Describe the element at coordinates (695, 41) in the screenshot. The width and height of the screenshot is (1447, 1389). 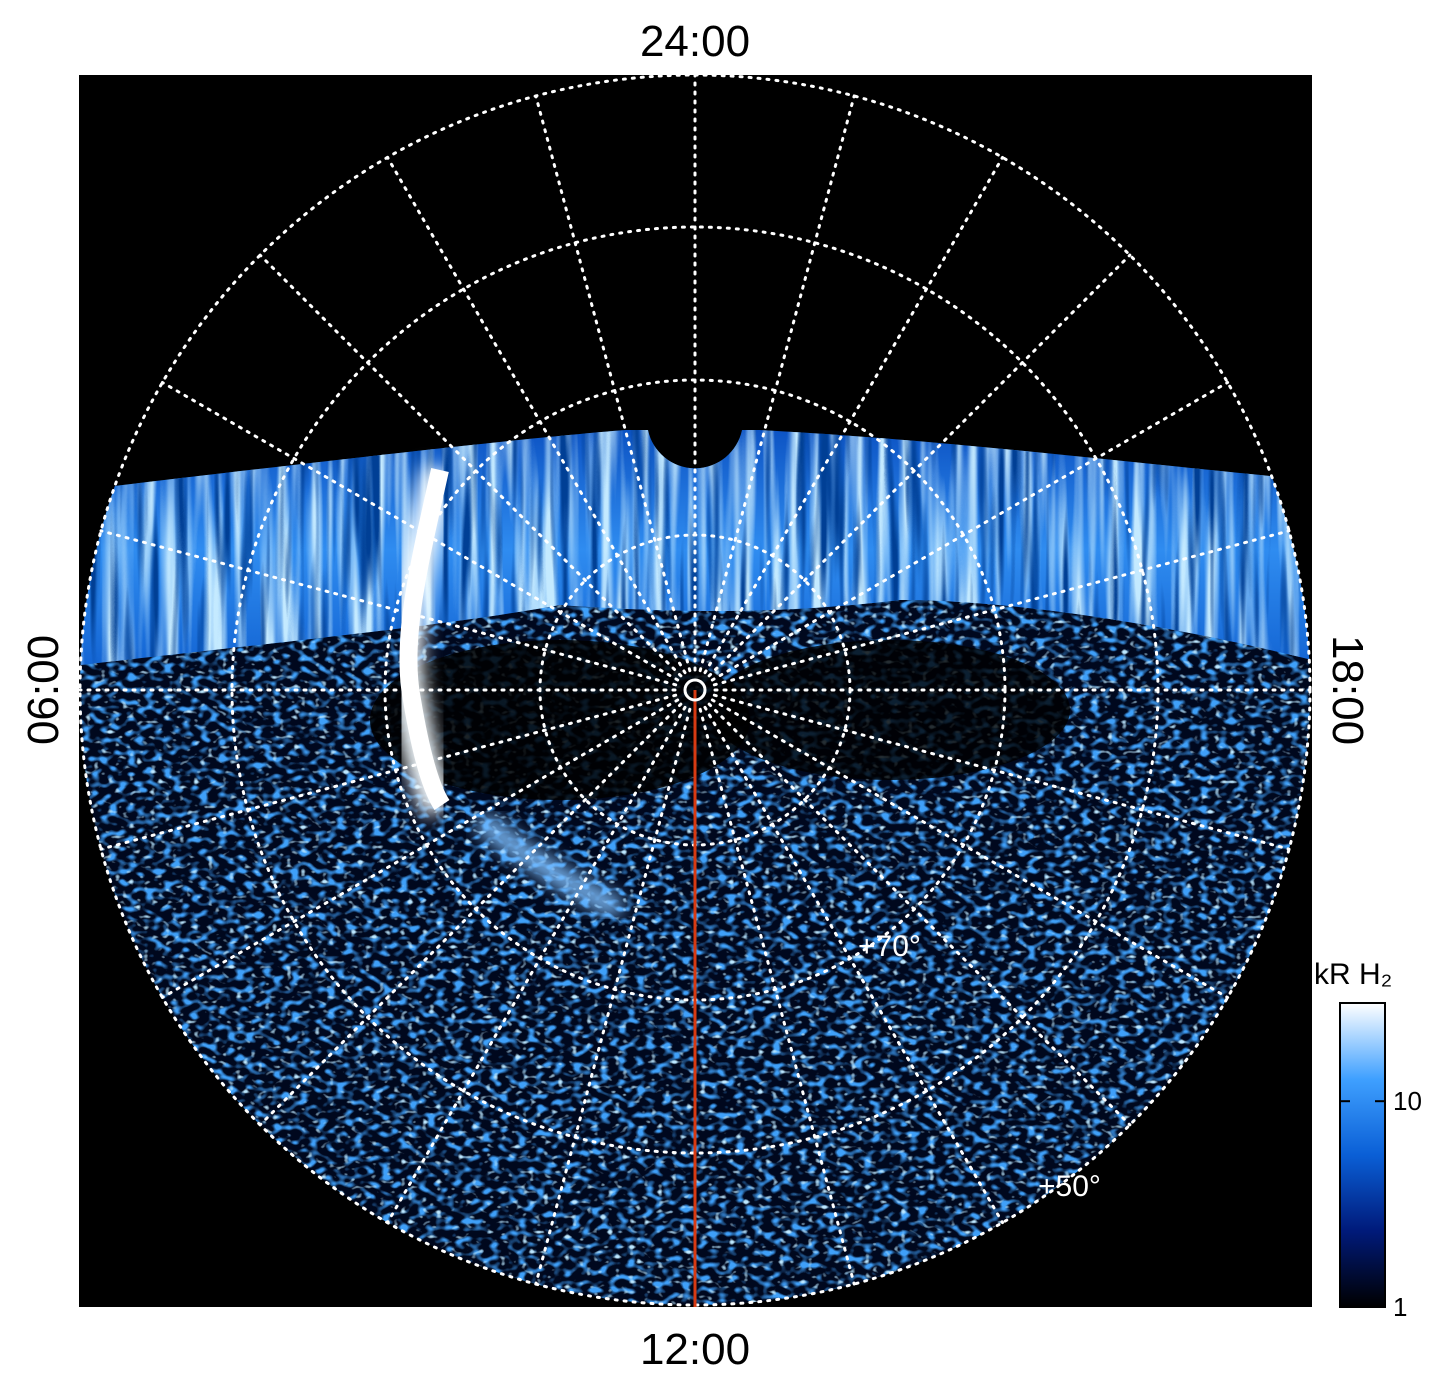
I see `lt-label-top: 24:00` at that location.